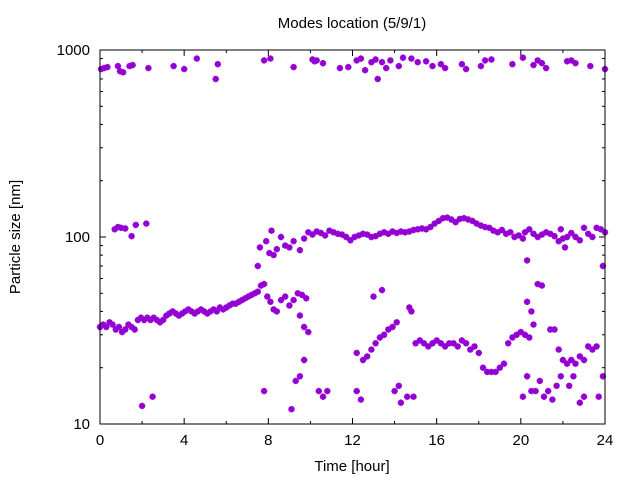 This screenshot has height=480, width=640. I want to click on x-tick-label: 8, so click(268, 440).